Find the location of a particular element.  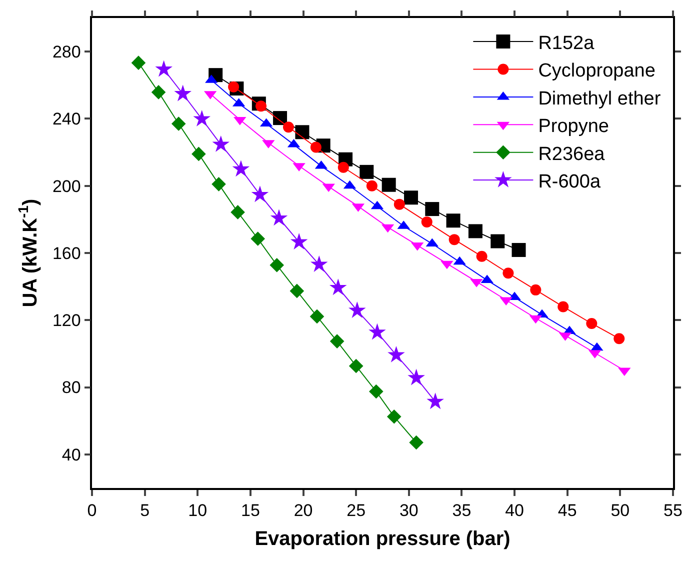

y-tick-label: 120 is located at coordinates (66, 320).